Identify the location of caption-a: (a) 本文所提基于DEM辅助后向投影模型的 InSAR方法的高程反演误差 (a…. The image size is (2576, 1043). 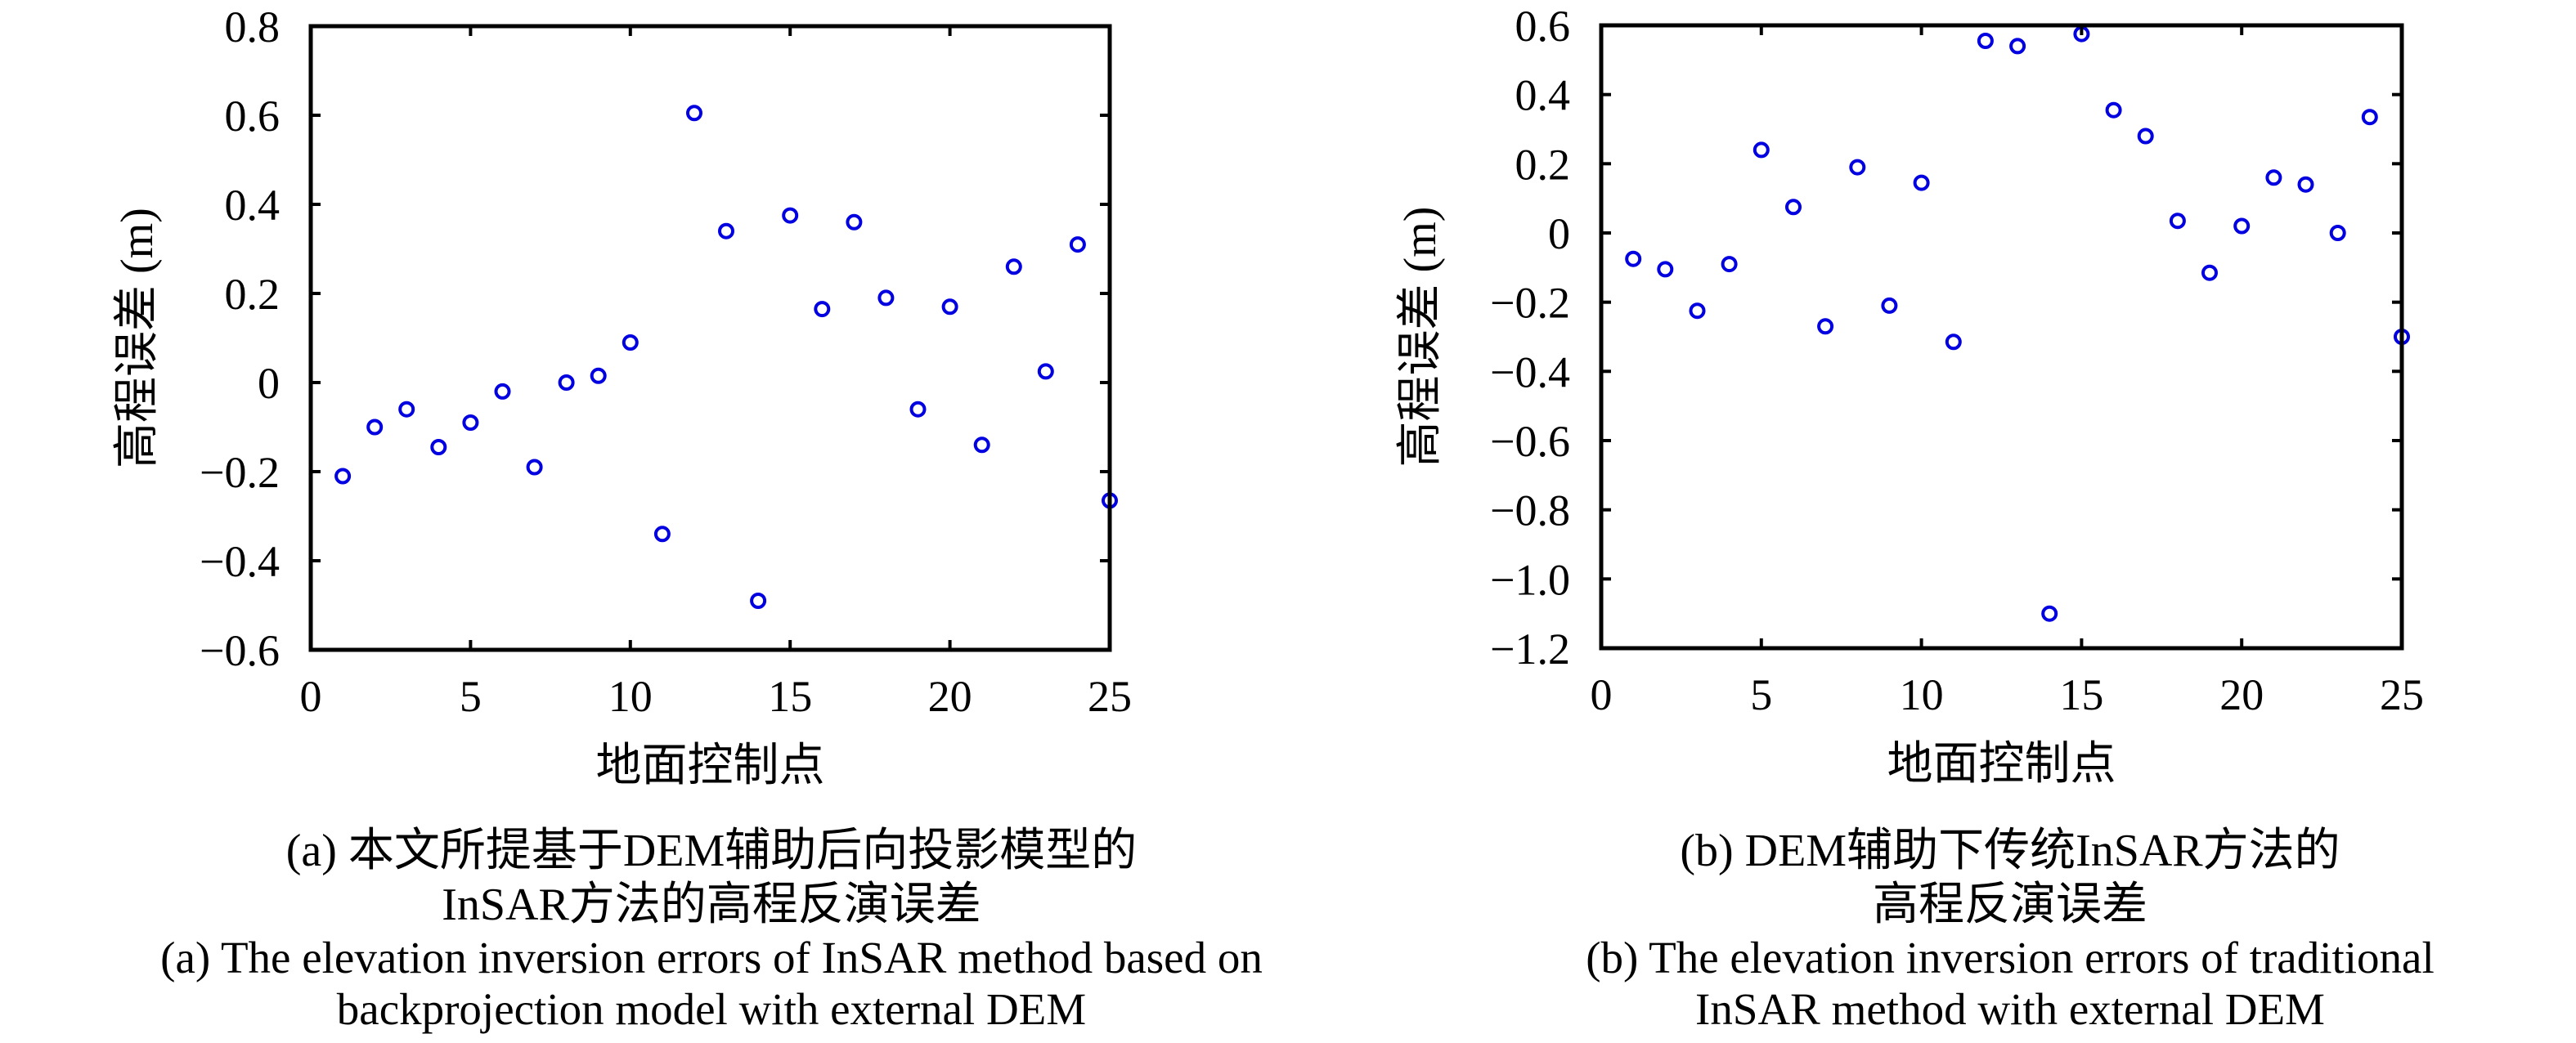
(712, 929).